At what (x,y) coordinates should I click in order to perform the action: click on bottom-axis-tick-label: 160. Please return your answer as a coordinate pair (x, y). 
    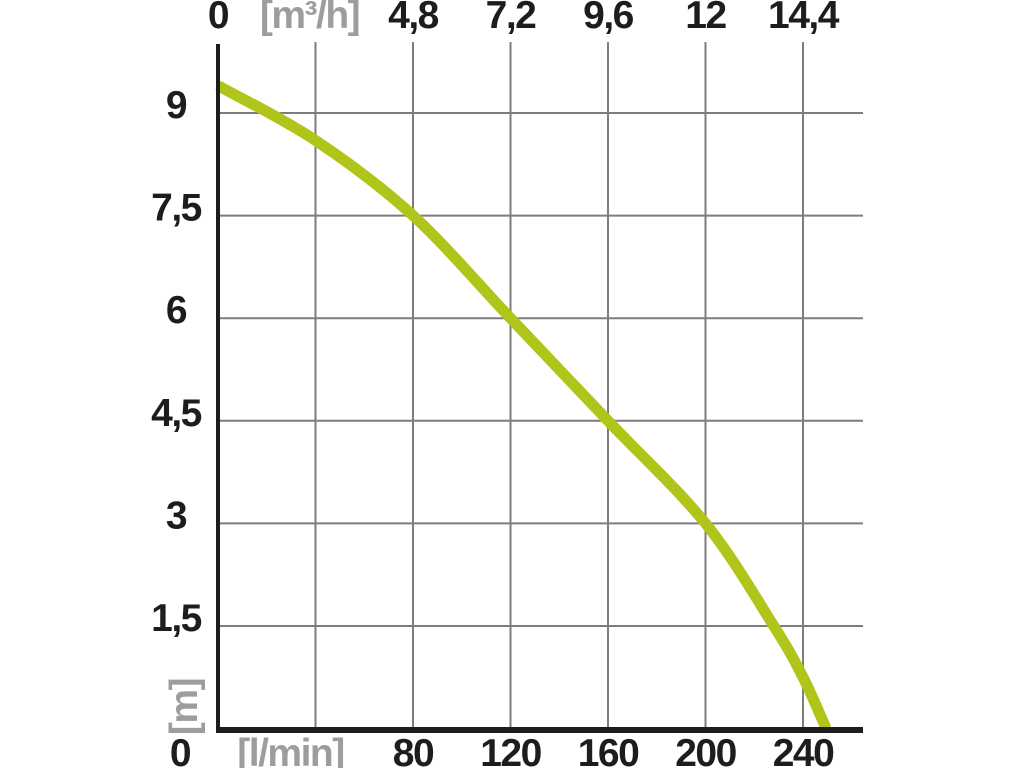
    Looking at the image, I should click on (608, 750).